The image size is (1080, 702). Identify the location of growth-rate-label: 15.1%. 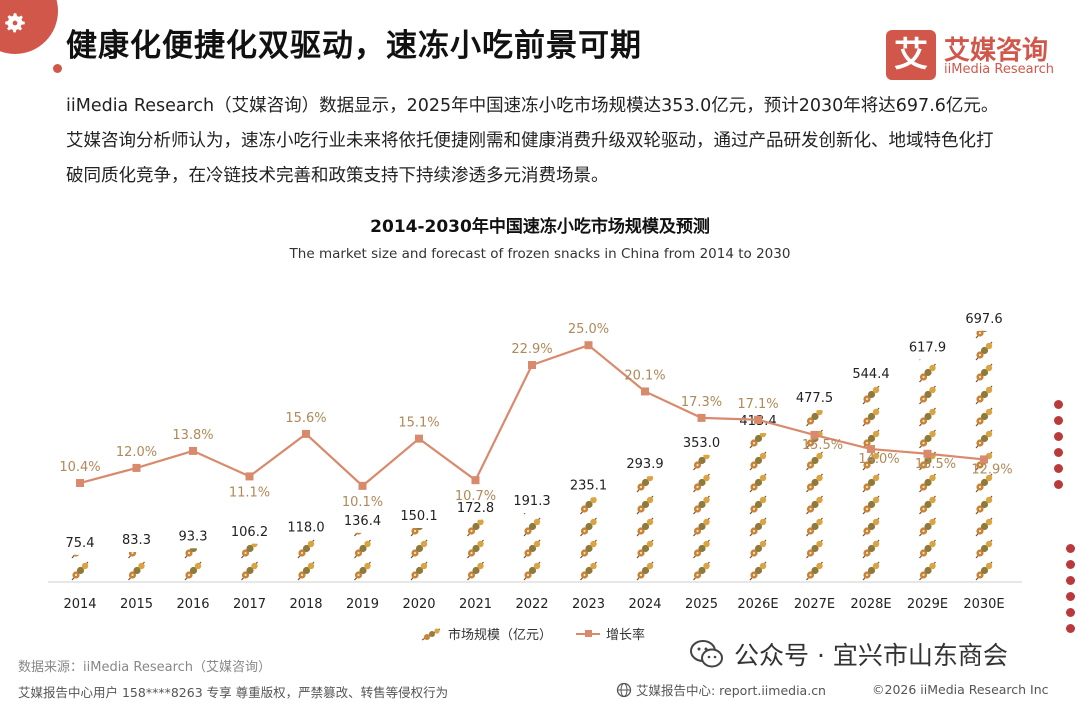
(418, 423).